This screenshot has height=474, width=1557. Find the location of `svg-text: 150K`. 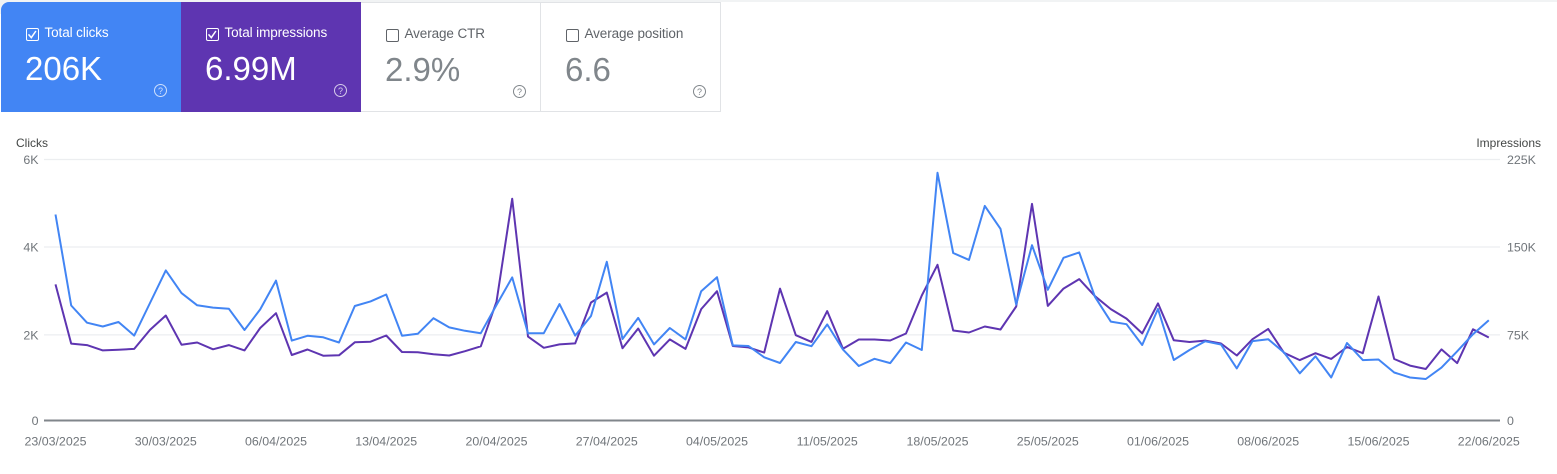

svg-text: 150K is located at coordinates (1522, 248).